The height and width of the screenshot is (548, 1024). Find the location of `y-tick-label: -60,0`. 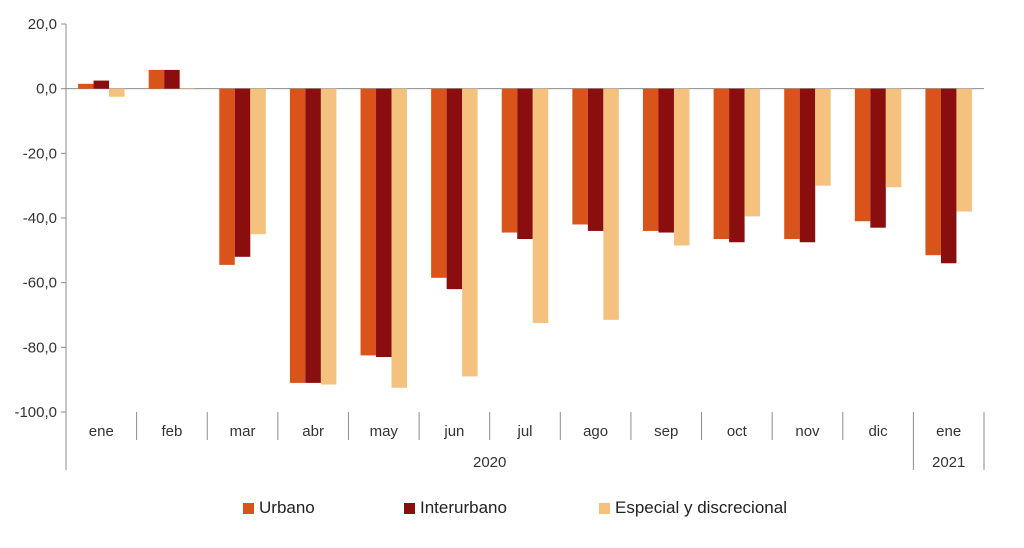

y-tick-label: -60,0 is located at coordinates (40, 283).